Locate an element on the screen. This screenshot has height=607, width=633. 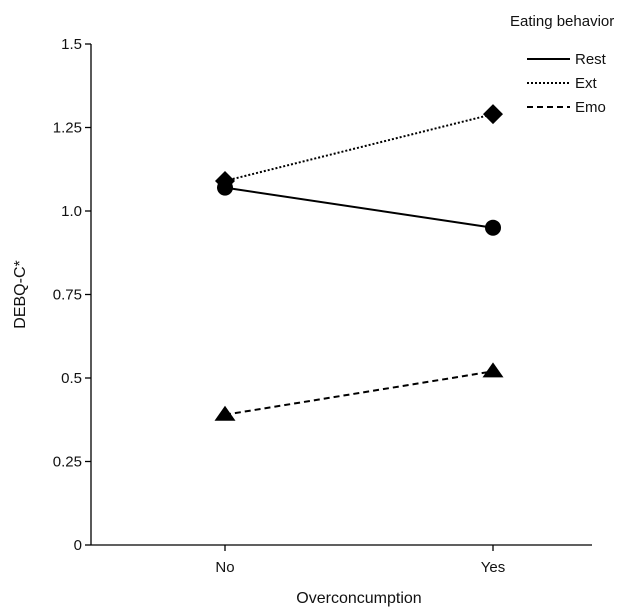
legend-items: Rest Ext Emo is located at coordinates (567, 83).